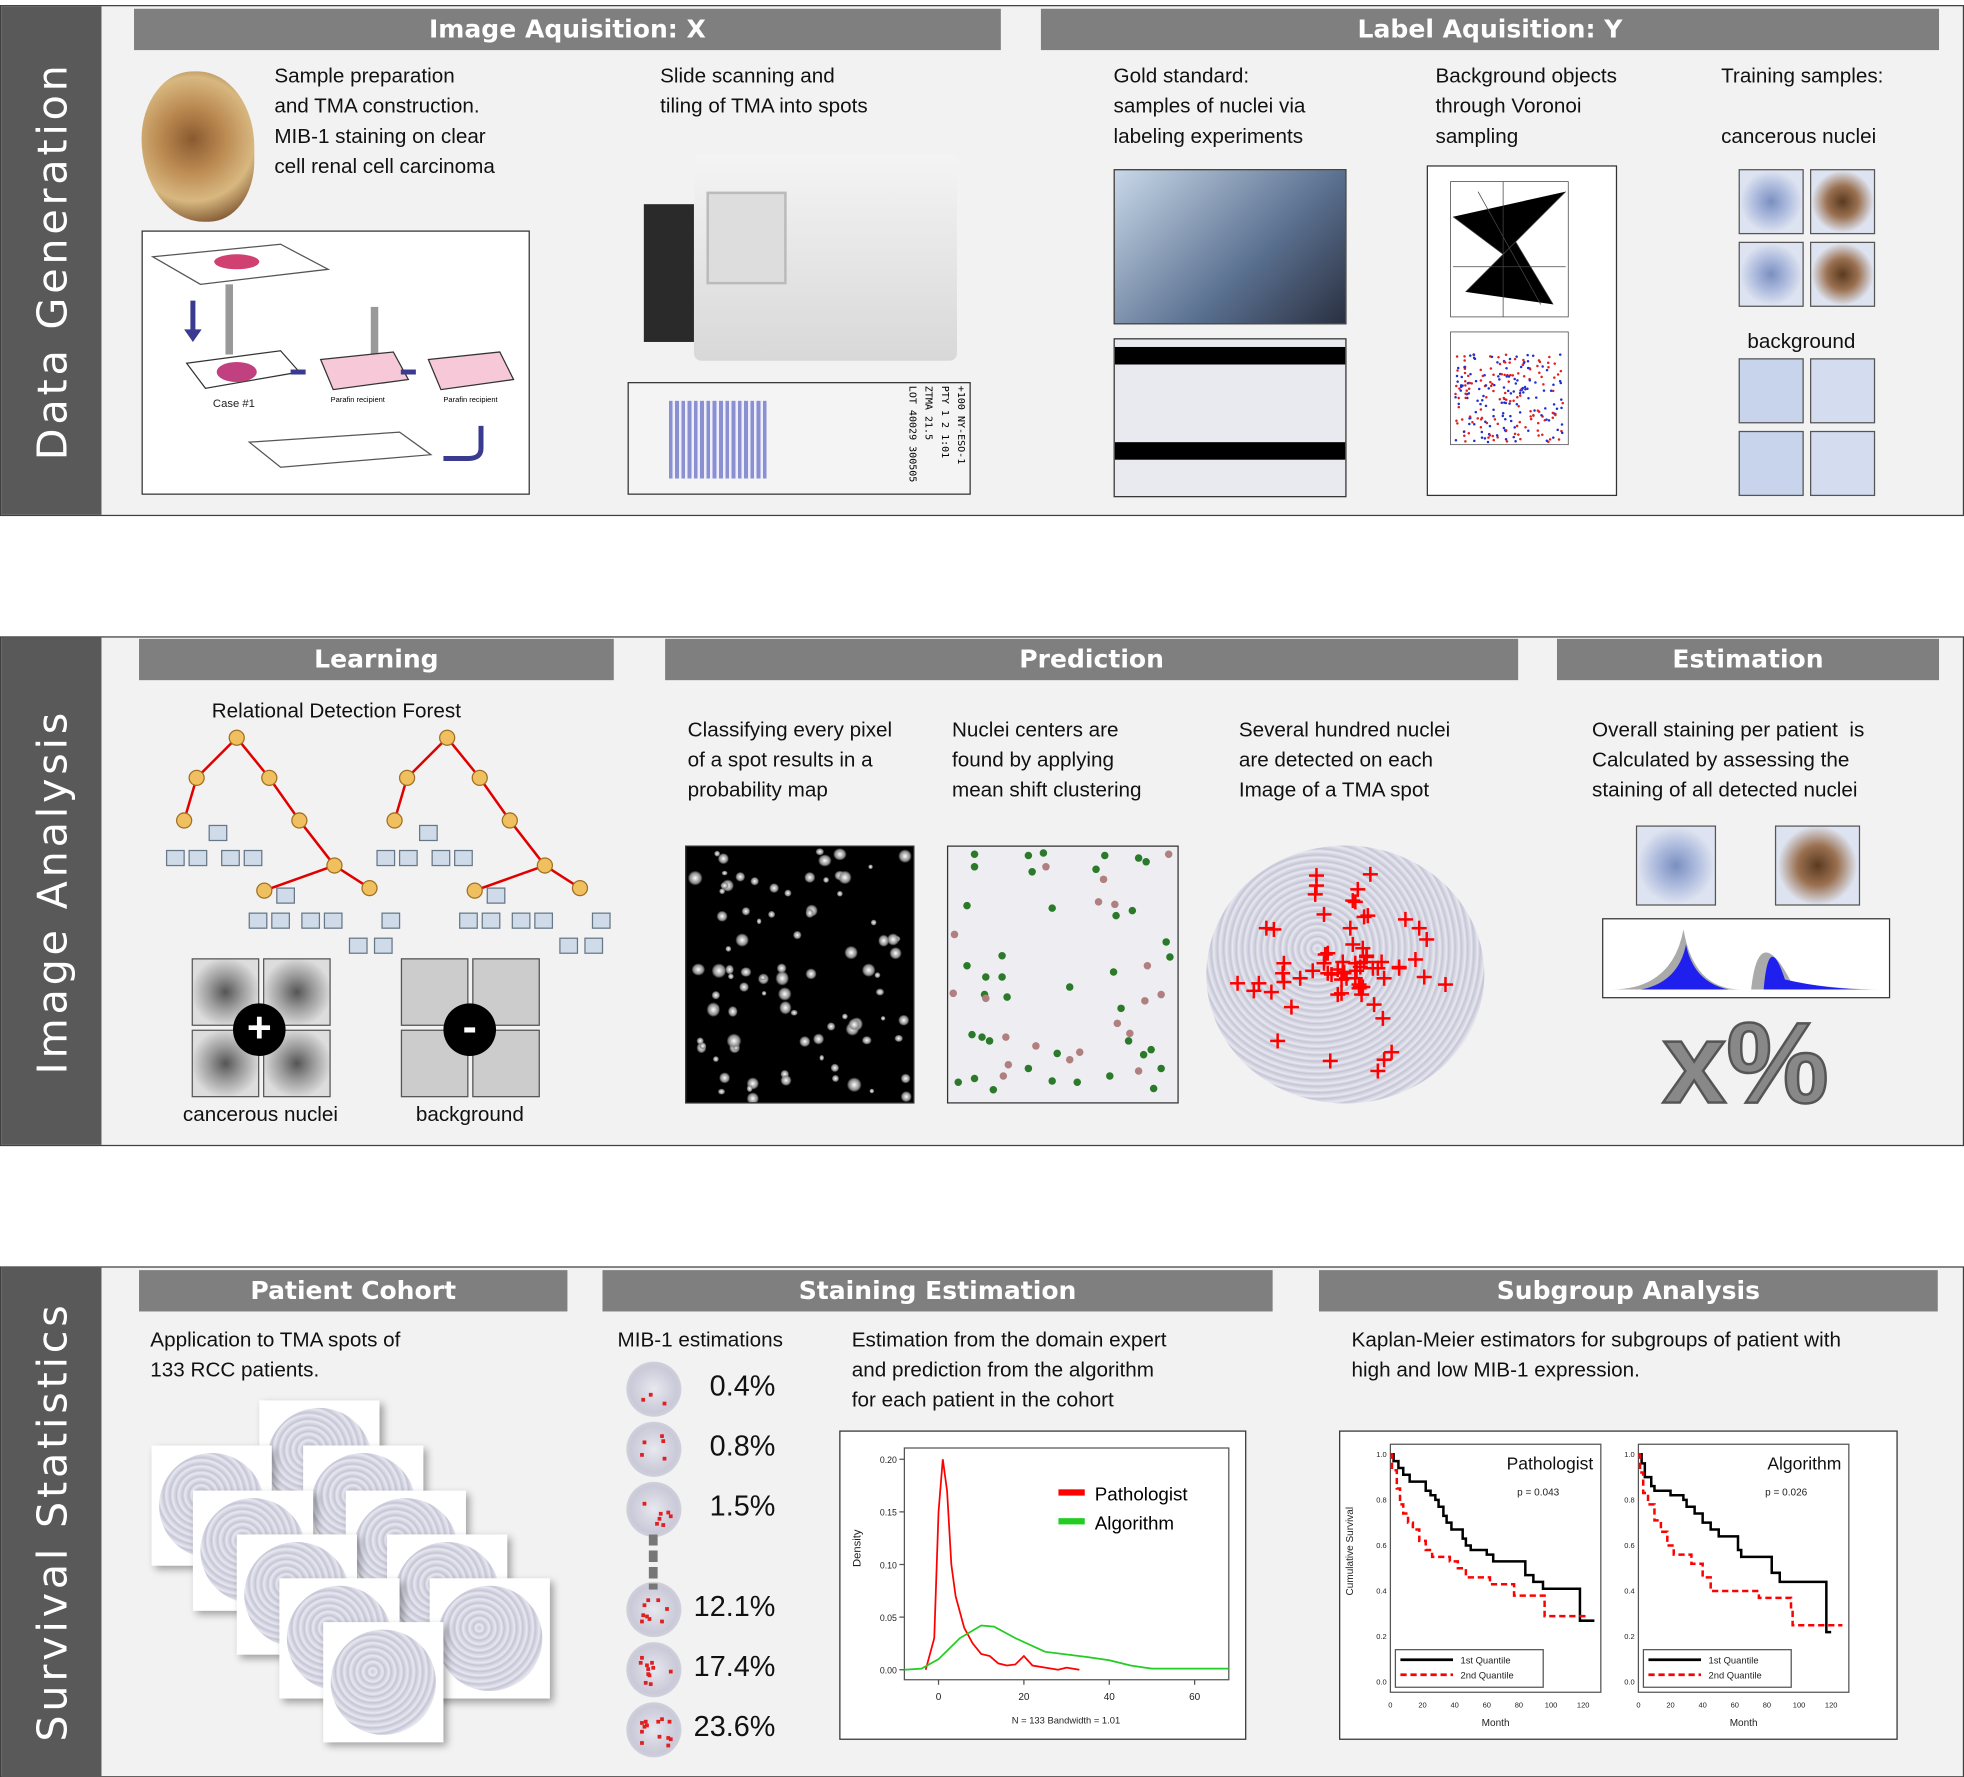 The height and width of the screenshot is (1777, 1964). What do you see at coordinates (1110, 1697) in the screenshot?
I see `x-tick-label: 40` at bounding box center [1110, 1697].